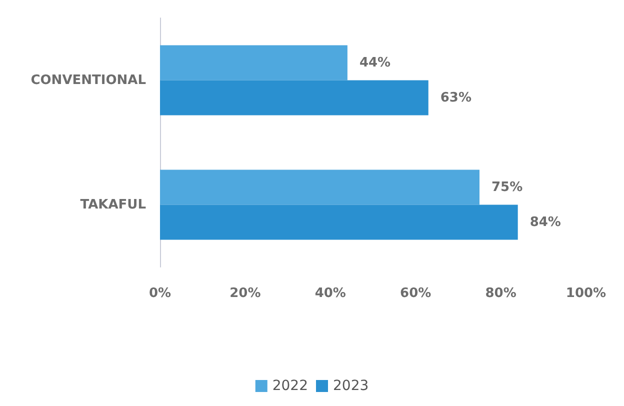 This screenshot has width=624, height=406. Describe the element at coordinates (88, 80) in the screenshot. I see `y-tick-label: CONVENTIONAL` at that location.